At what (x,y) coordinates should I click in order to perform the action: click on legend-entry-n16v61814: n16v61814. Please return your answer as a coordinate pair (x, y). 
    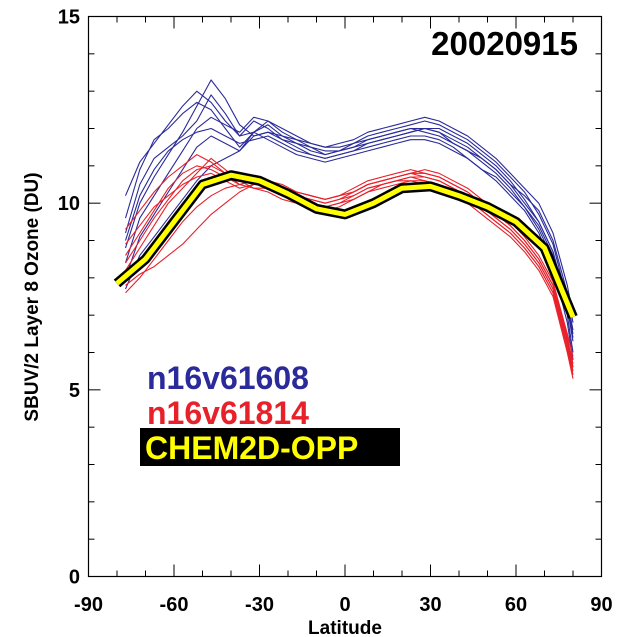
    Looking at the image, I should click on (228, 413).